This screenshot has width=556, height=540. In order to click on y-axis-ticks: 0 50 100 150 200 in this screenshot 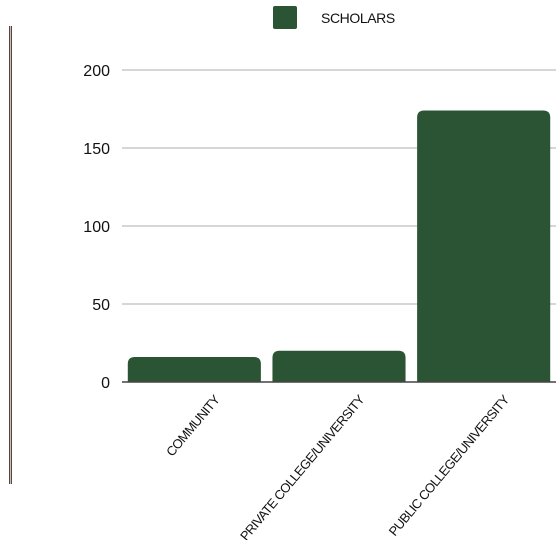, I will do `click(96, 227)`.